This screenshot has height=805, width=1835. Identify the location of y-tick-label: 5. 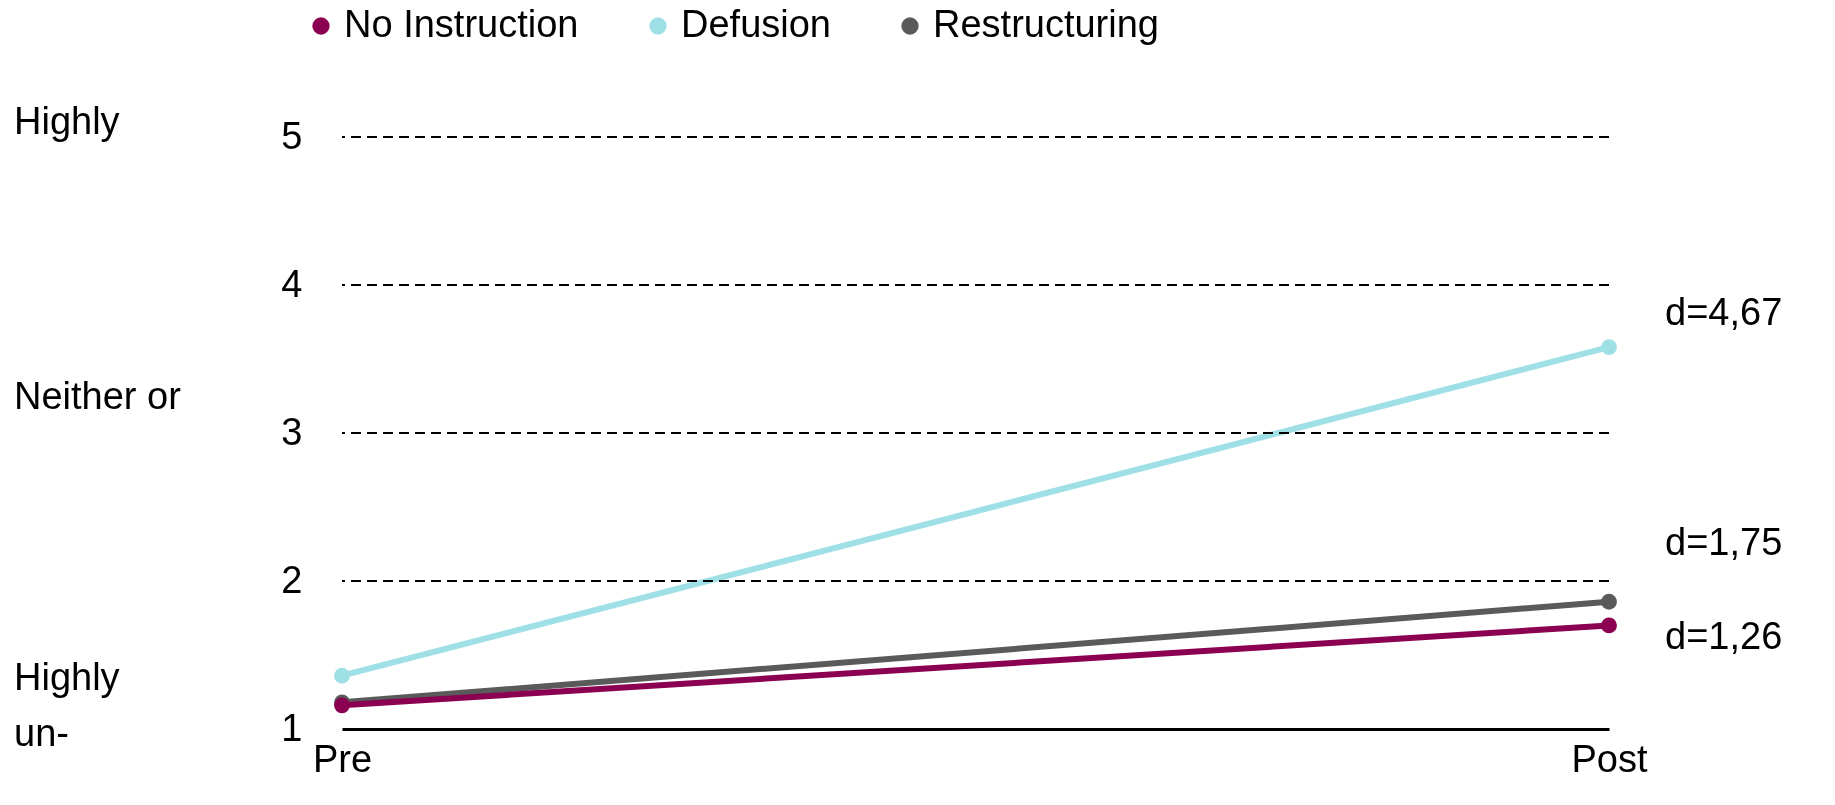
(292, 135).